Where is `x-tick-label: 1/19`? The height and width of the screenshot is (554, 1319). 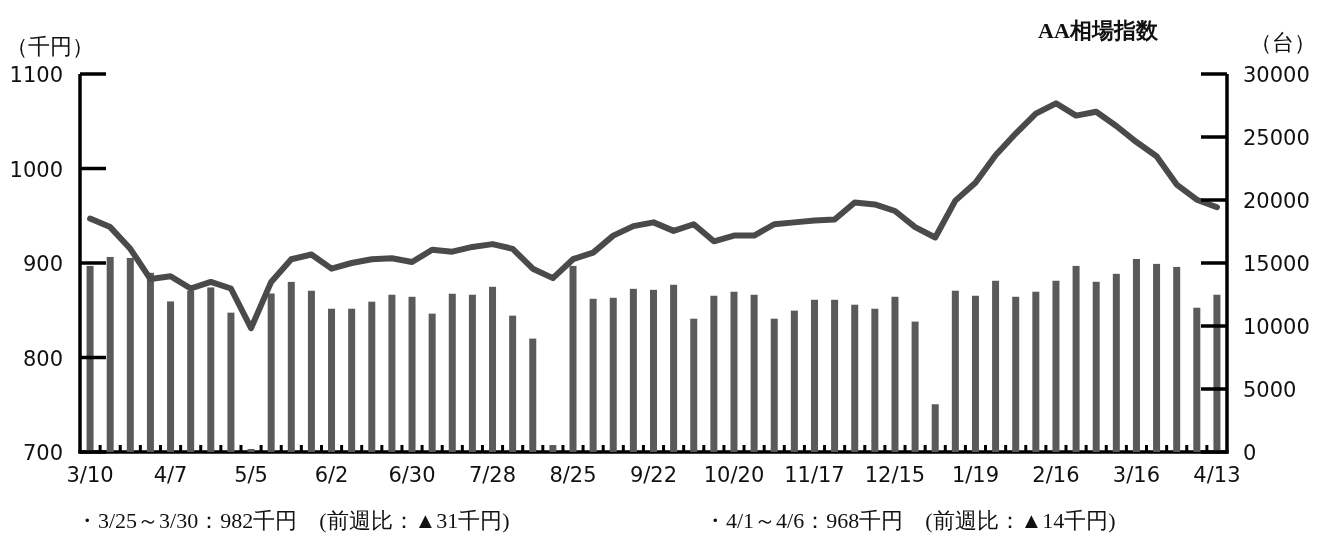 x-tick-label: 1/19 is located at coordinates (975, 475).